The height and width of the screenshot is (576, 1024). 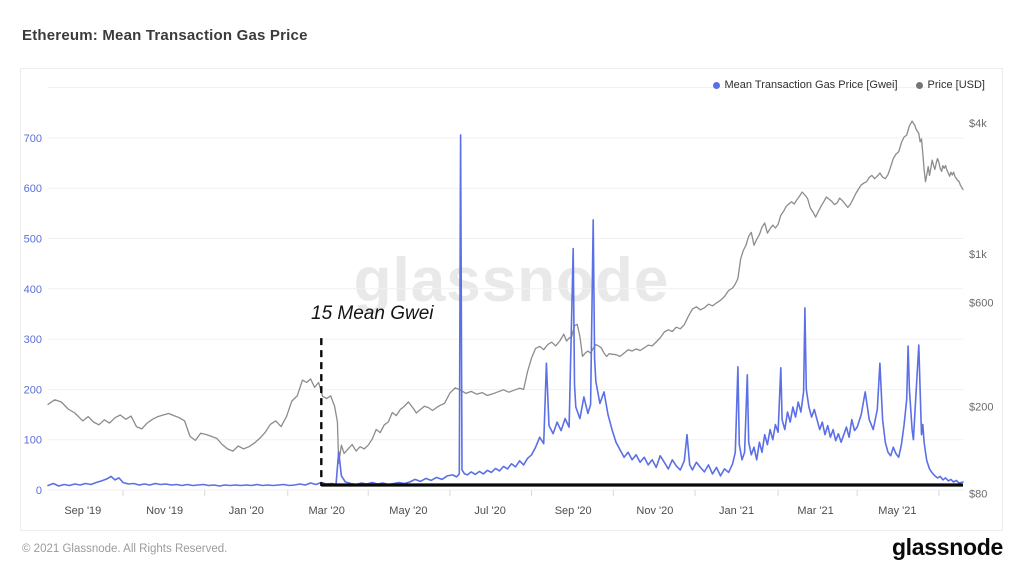 I want to click on legend-item-price-usd: Price [USD], so click(x=950, y=85).